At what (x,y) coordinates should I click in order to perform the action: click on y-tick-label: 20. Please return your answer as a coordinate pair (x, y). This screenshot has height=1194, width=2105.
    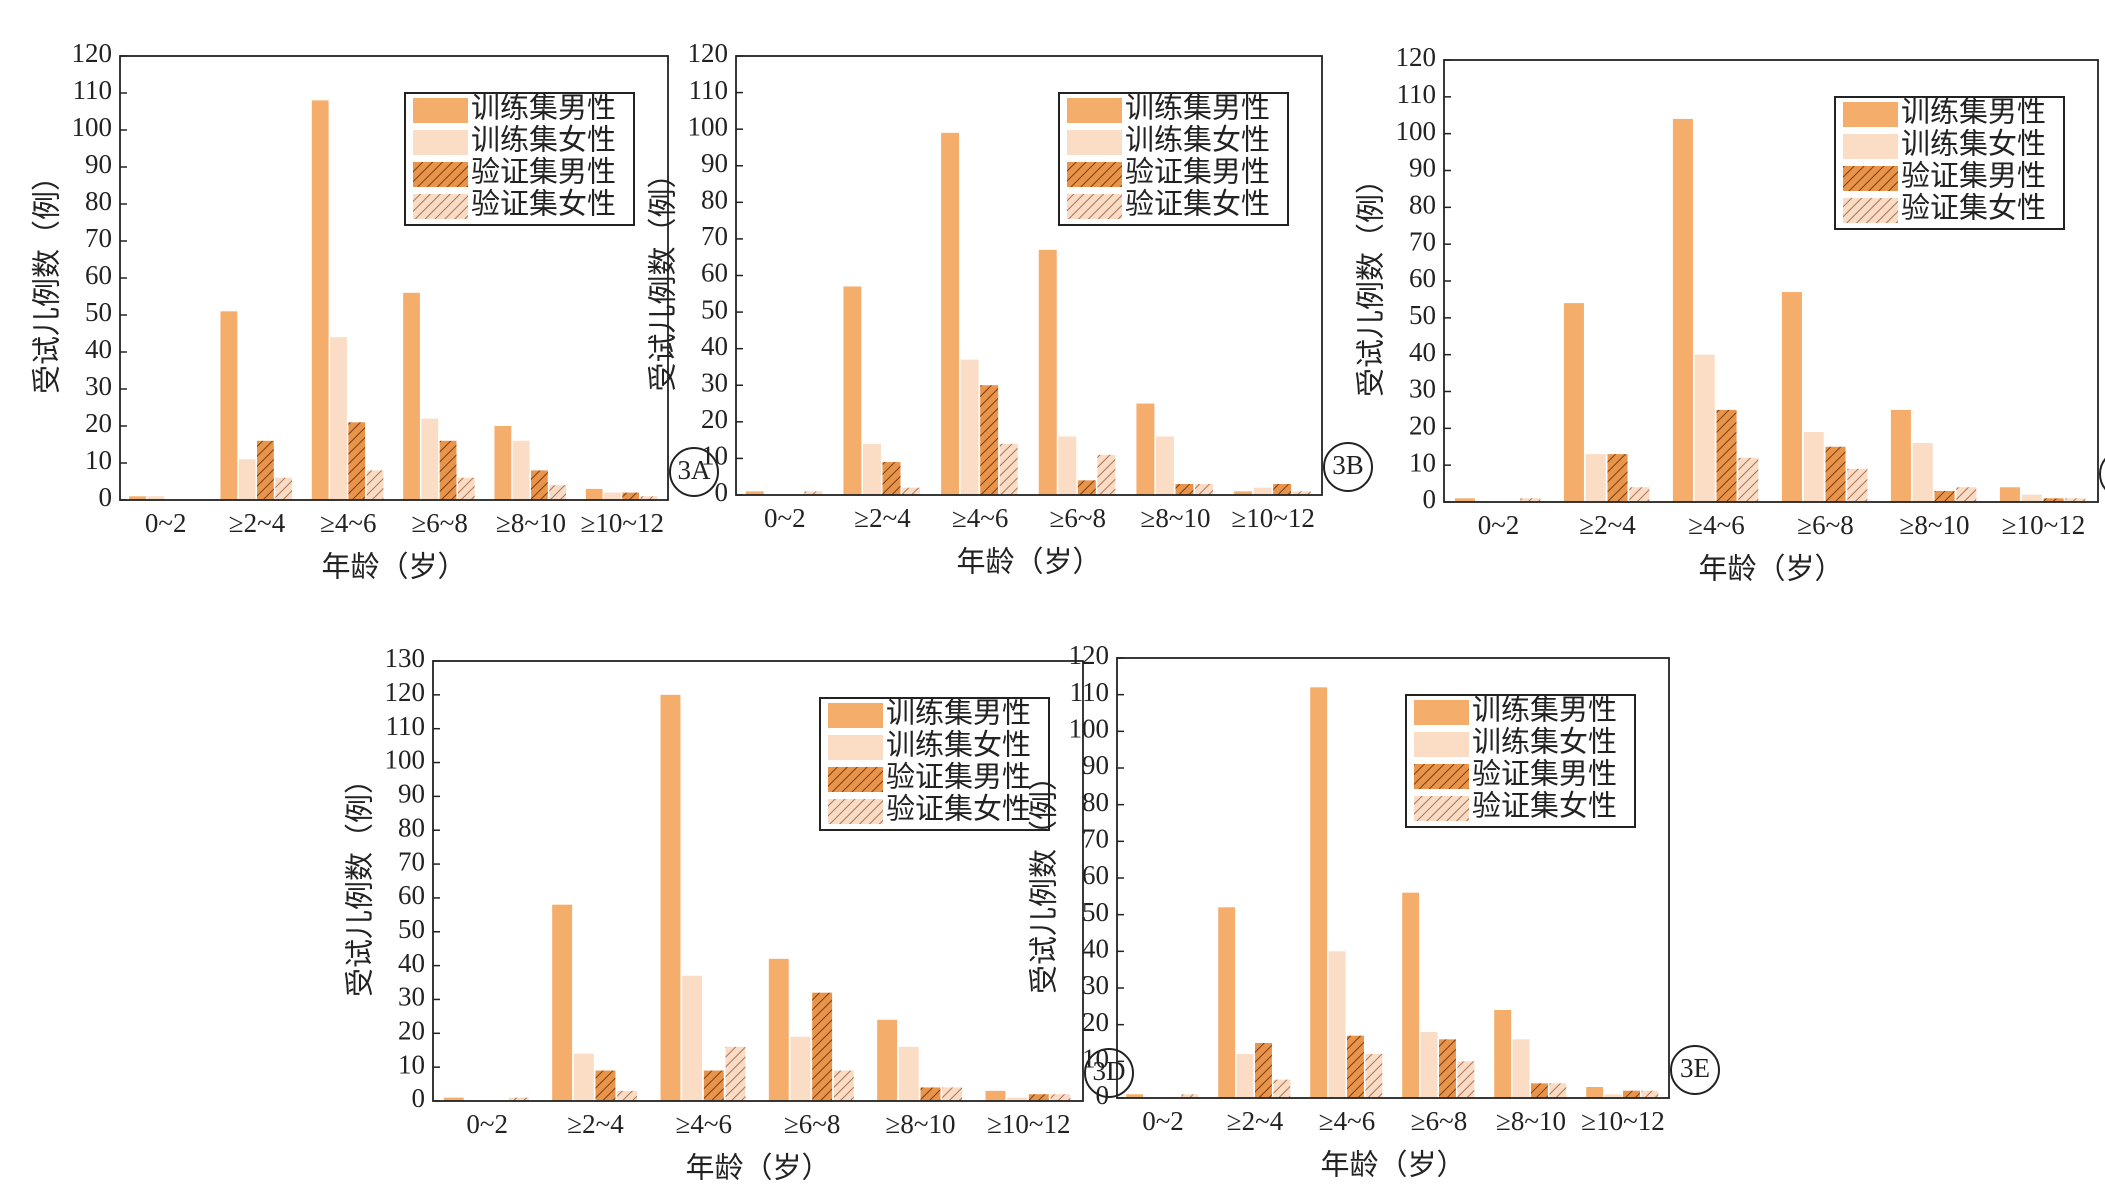
    Looking at the image, I should click on (714, 419).